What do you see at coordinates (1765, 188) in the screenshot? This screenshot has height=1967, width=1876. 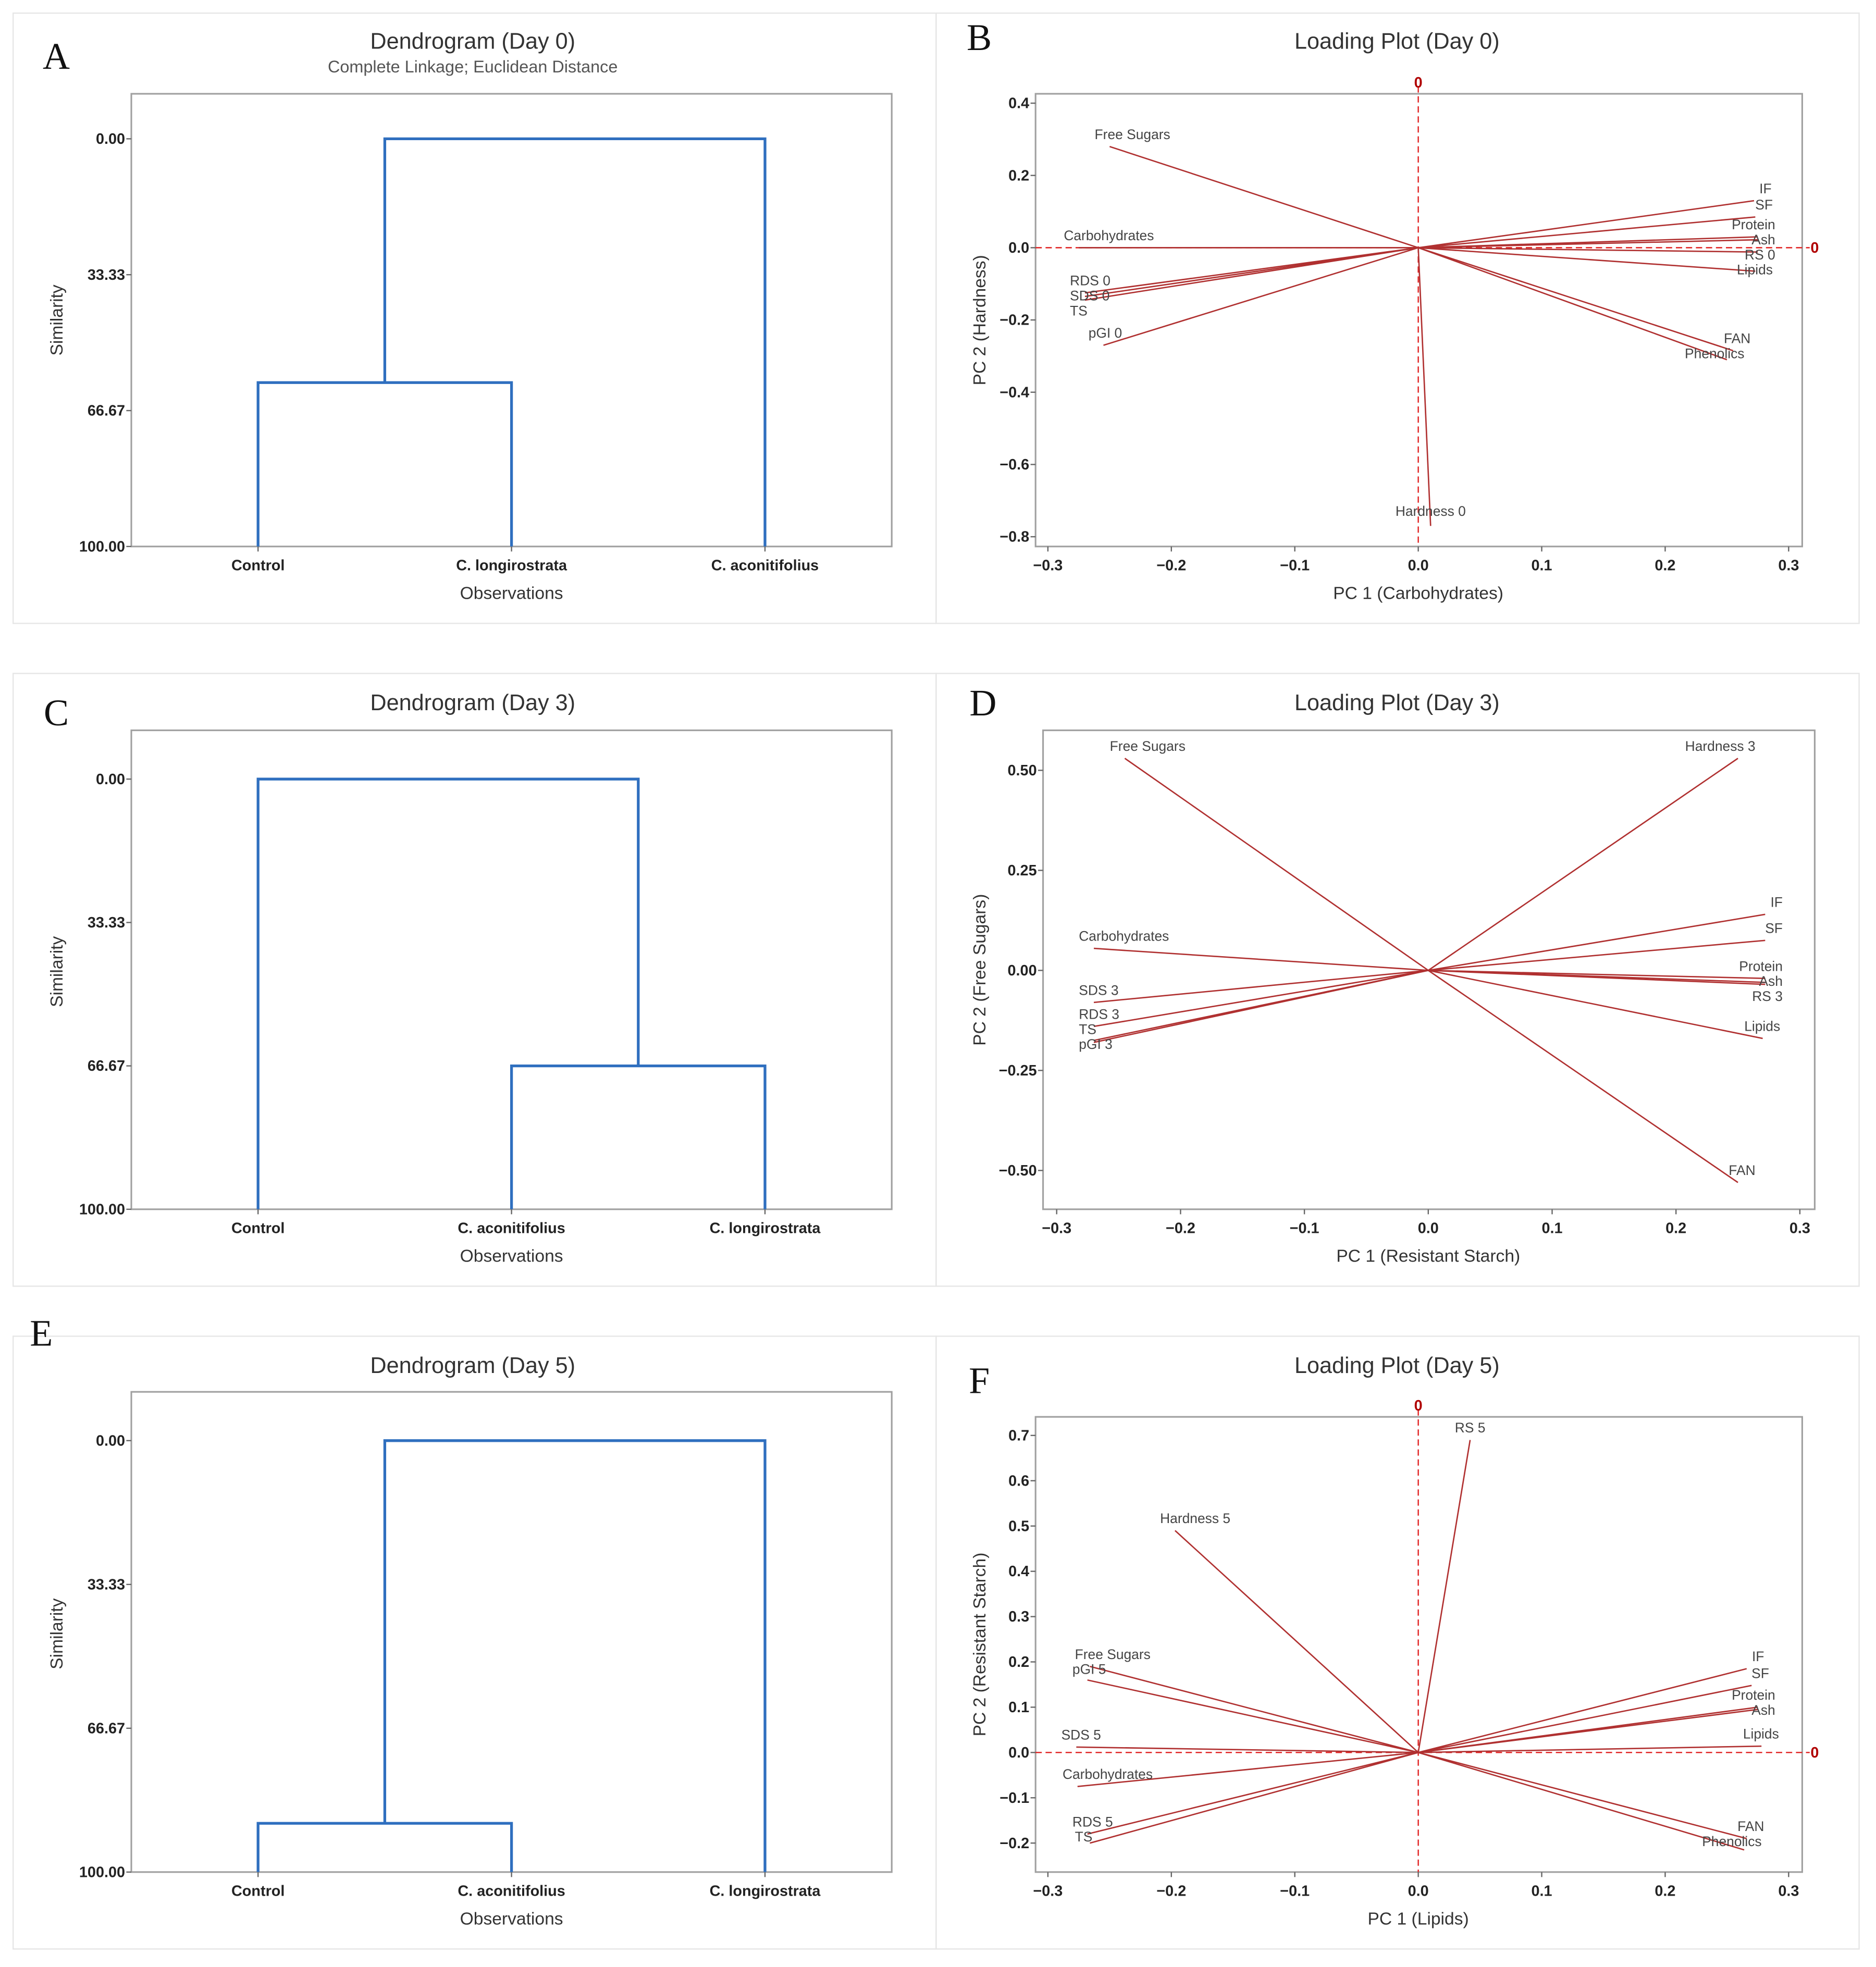 I see `vector-label: IF` at bounding box center [1765, 188].